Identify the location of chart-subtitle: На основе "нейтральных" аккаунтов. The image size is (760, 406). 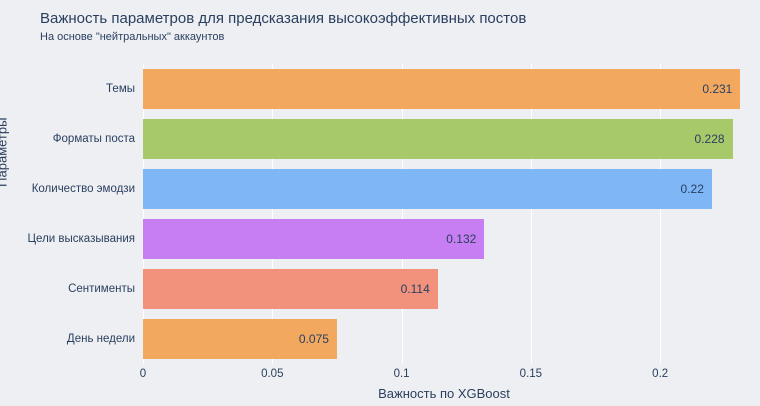
(132, 37).